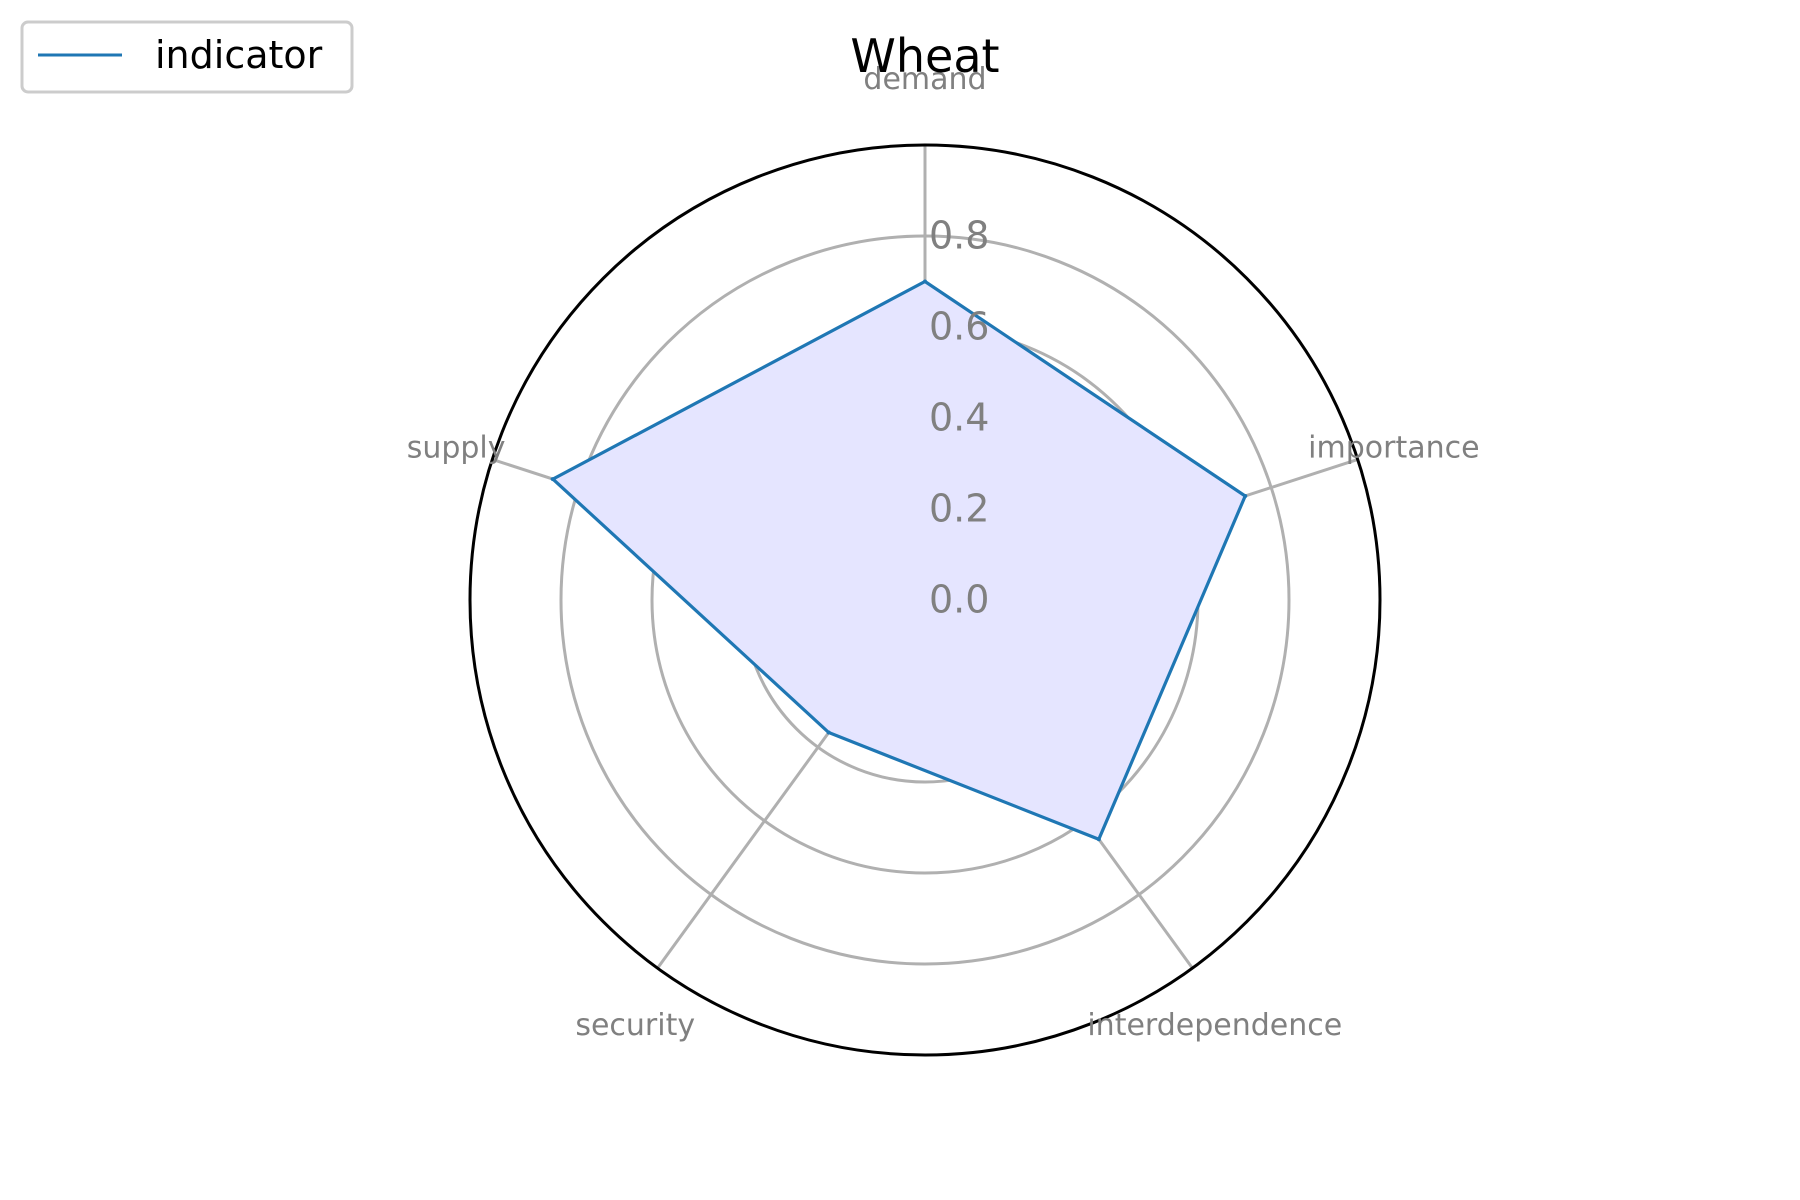 The width and height of the screenshot is (1800, 1200). What do you see at coordinates (1098, 839) in the screenshot?
I see `data-point-interdependence` at bounding box center [1098, 839].